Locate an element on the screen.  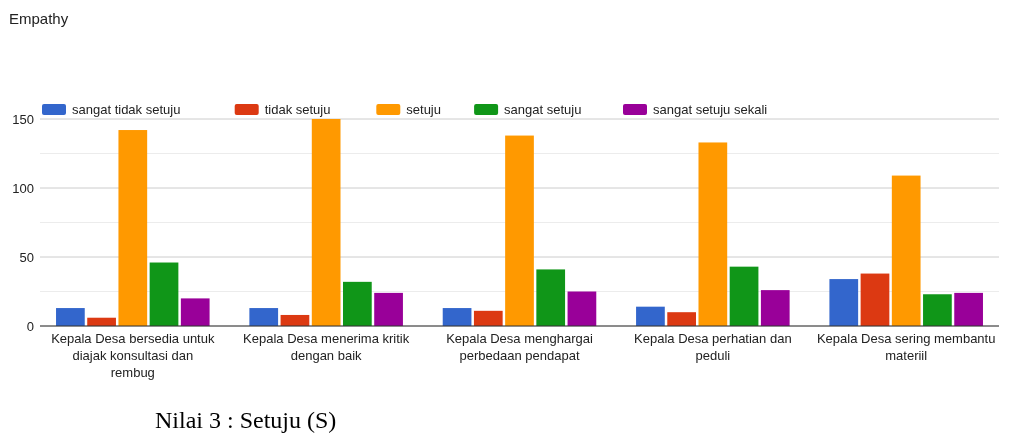
x-tick-label: Kepala Desa perhatian dan peduli is located at coordinates (713, 347).